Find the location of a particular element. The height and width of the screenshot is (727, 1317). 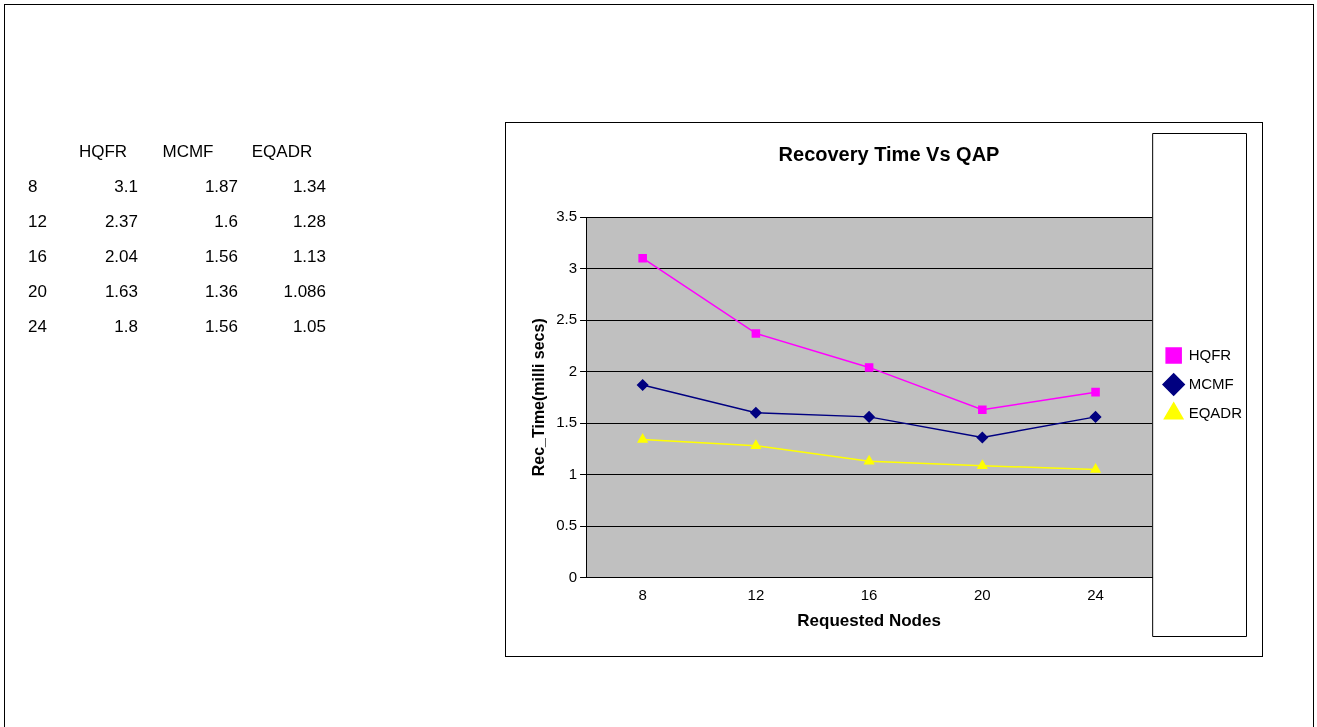

y-tick-label: 1.5 is located at coordinates (567, 422).